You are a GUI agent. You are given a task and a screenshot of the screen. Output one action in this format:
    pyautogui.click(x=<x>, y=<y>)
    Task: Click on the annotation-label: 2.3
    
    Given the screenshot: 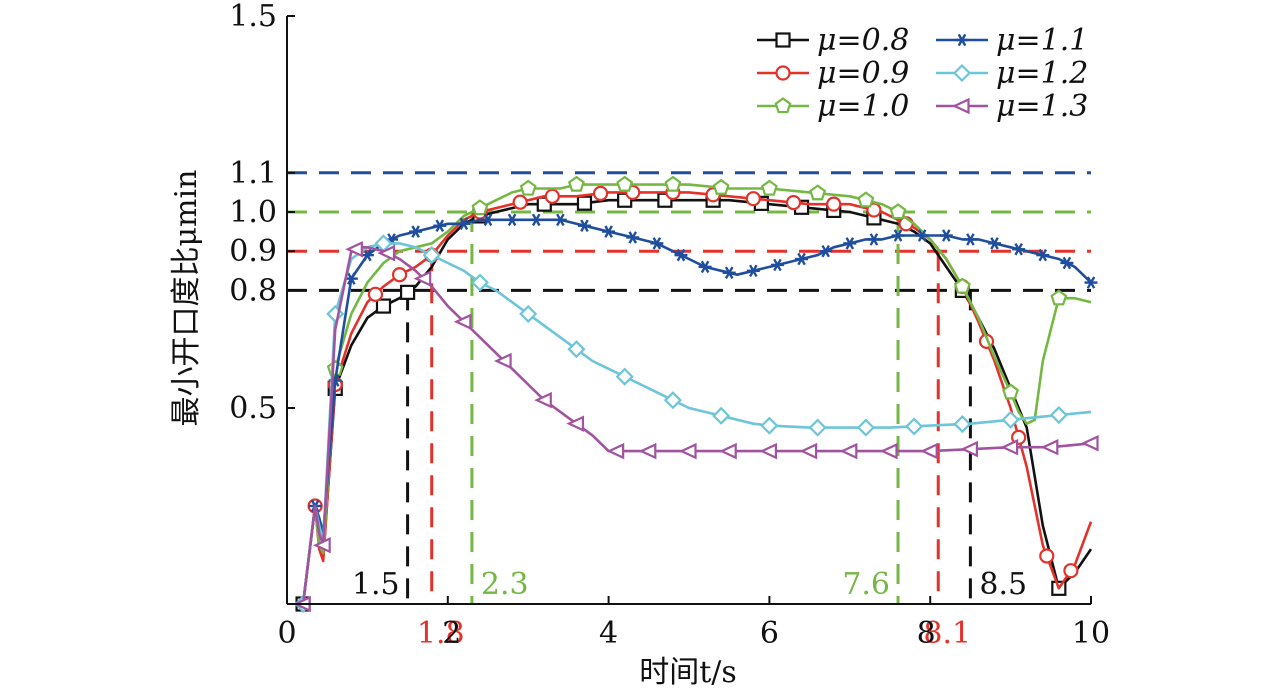 What is the action you would take?
    pyautogui.click(x=505, y=584)
    